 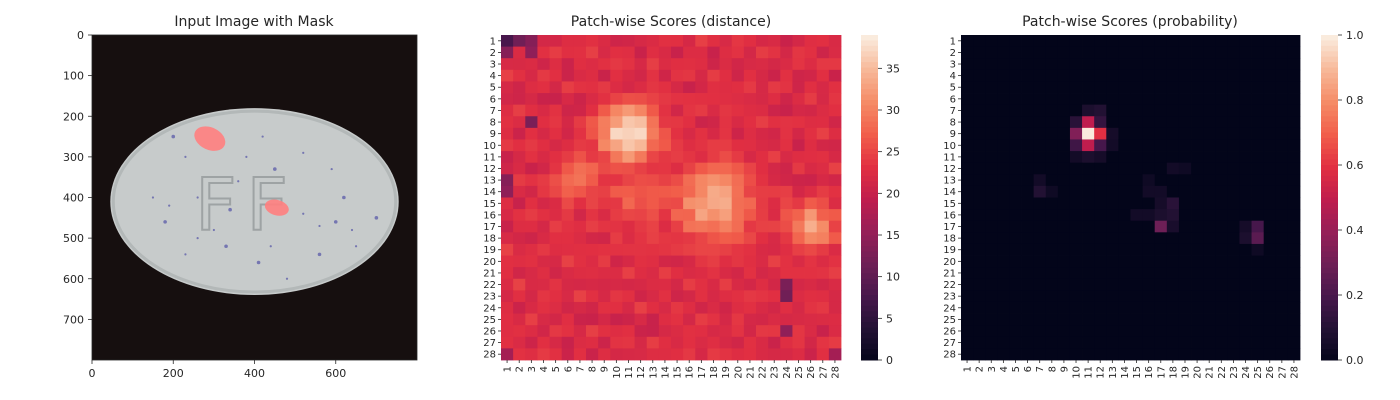 I want to click on y-tick-label: 22, so click(x=949, y=285).